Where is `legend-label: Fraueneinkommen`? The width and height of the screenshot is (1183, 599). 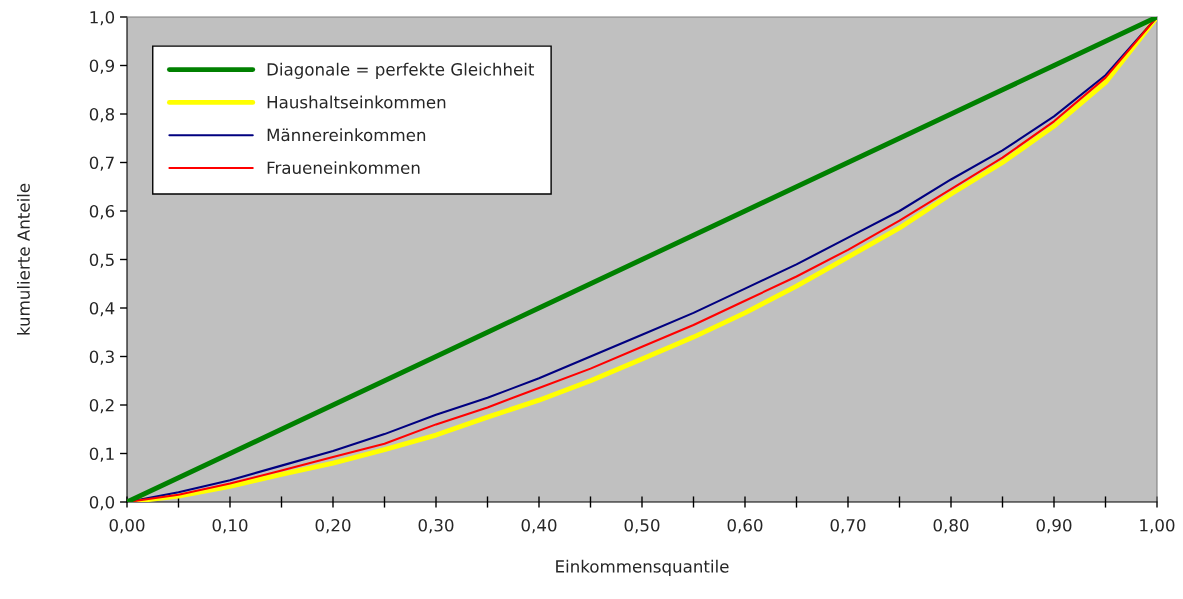
legend-label: Fraueneinkommen is located at coordinates (343, 168).